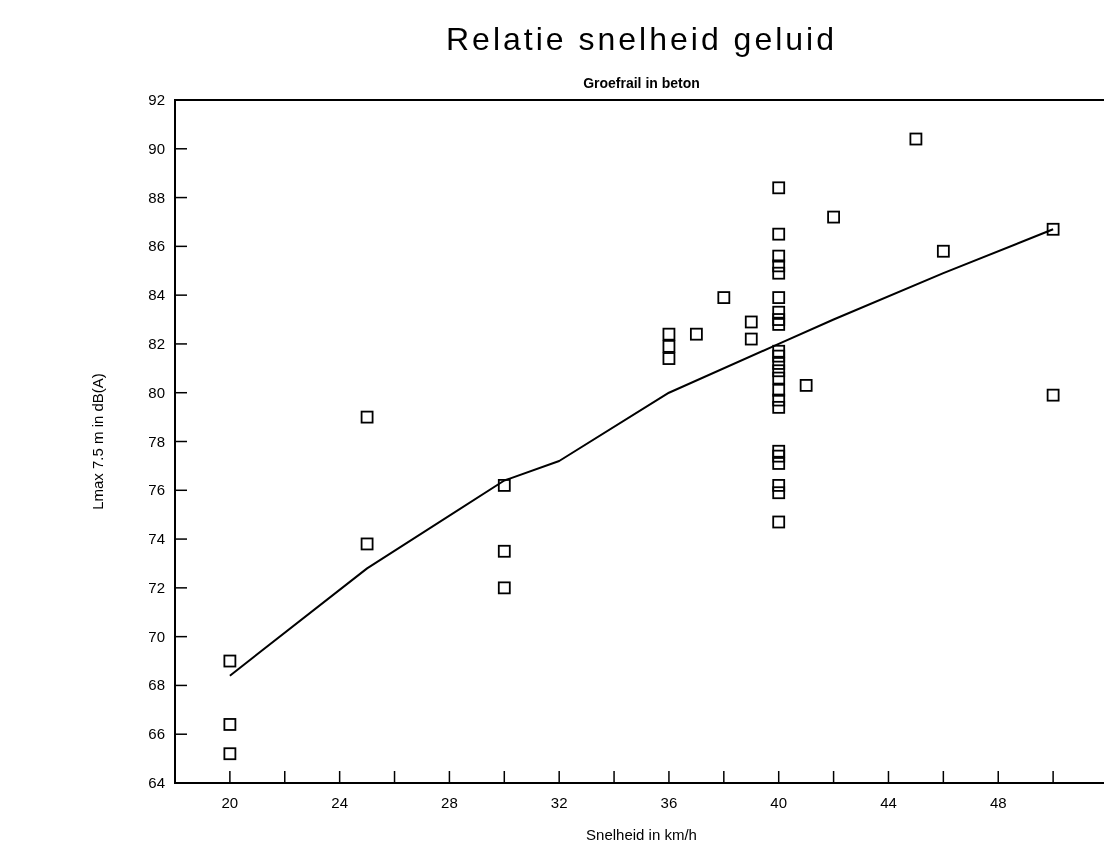 Image resolution: width=1112 pixels, height=861 pixels. What do you see at coordinates (156, 539) in the screenshot?
I see `y-tick-label: 74` at bounding box center [156, 539].